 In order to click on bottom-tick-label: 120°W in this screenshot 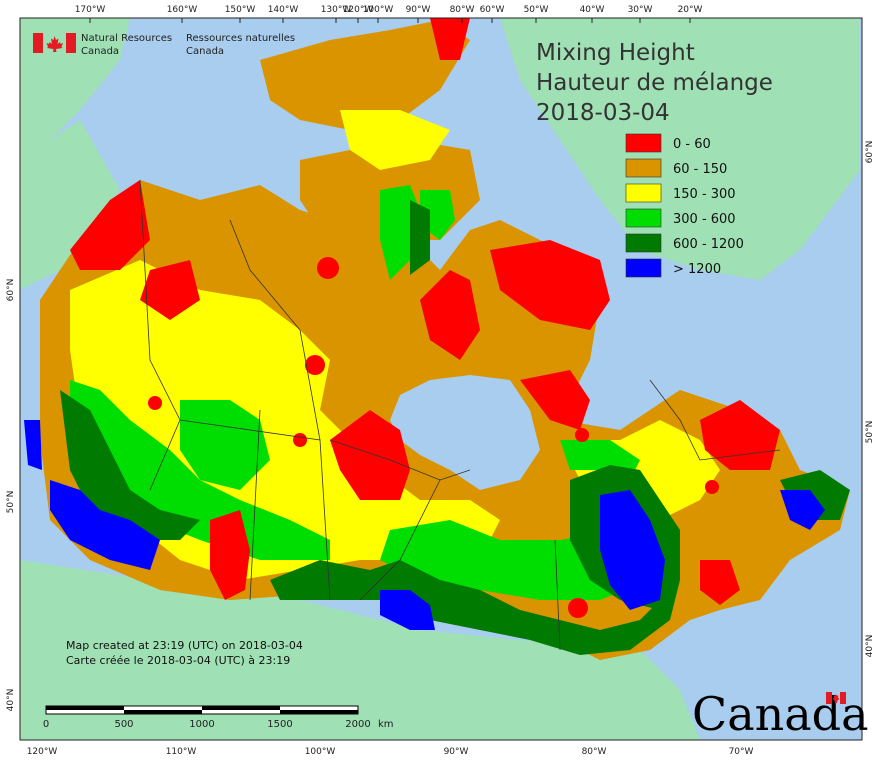, I will do `click(42, 752)`.